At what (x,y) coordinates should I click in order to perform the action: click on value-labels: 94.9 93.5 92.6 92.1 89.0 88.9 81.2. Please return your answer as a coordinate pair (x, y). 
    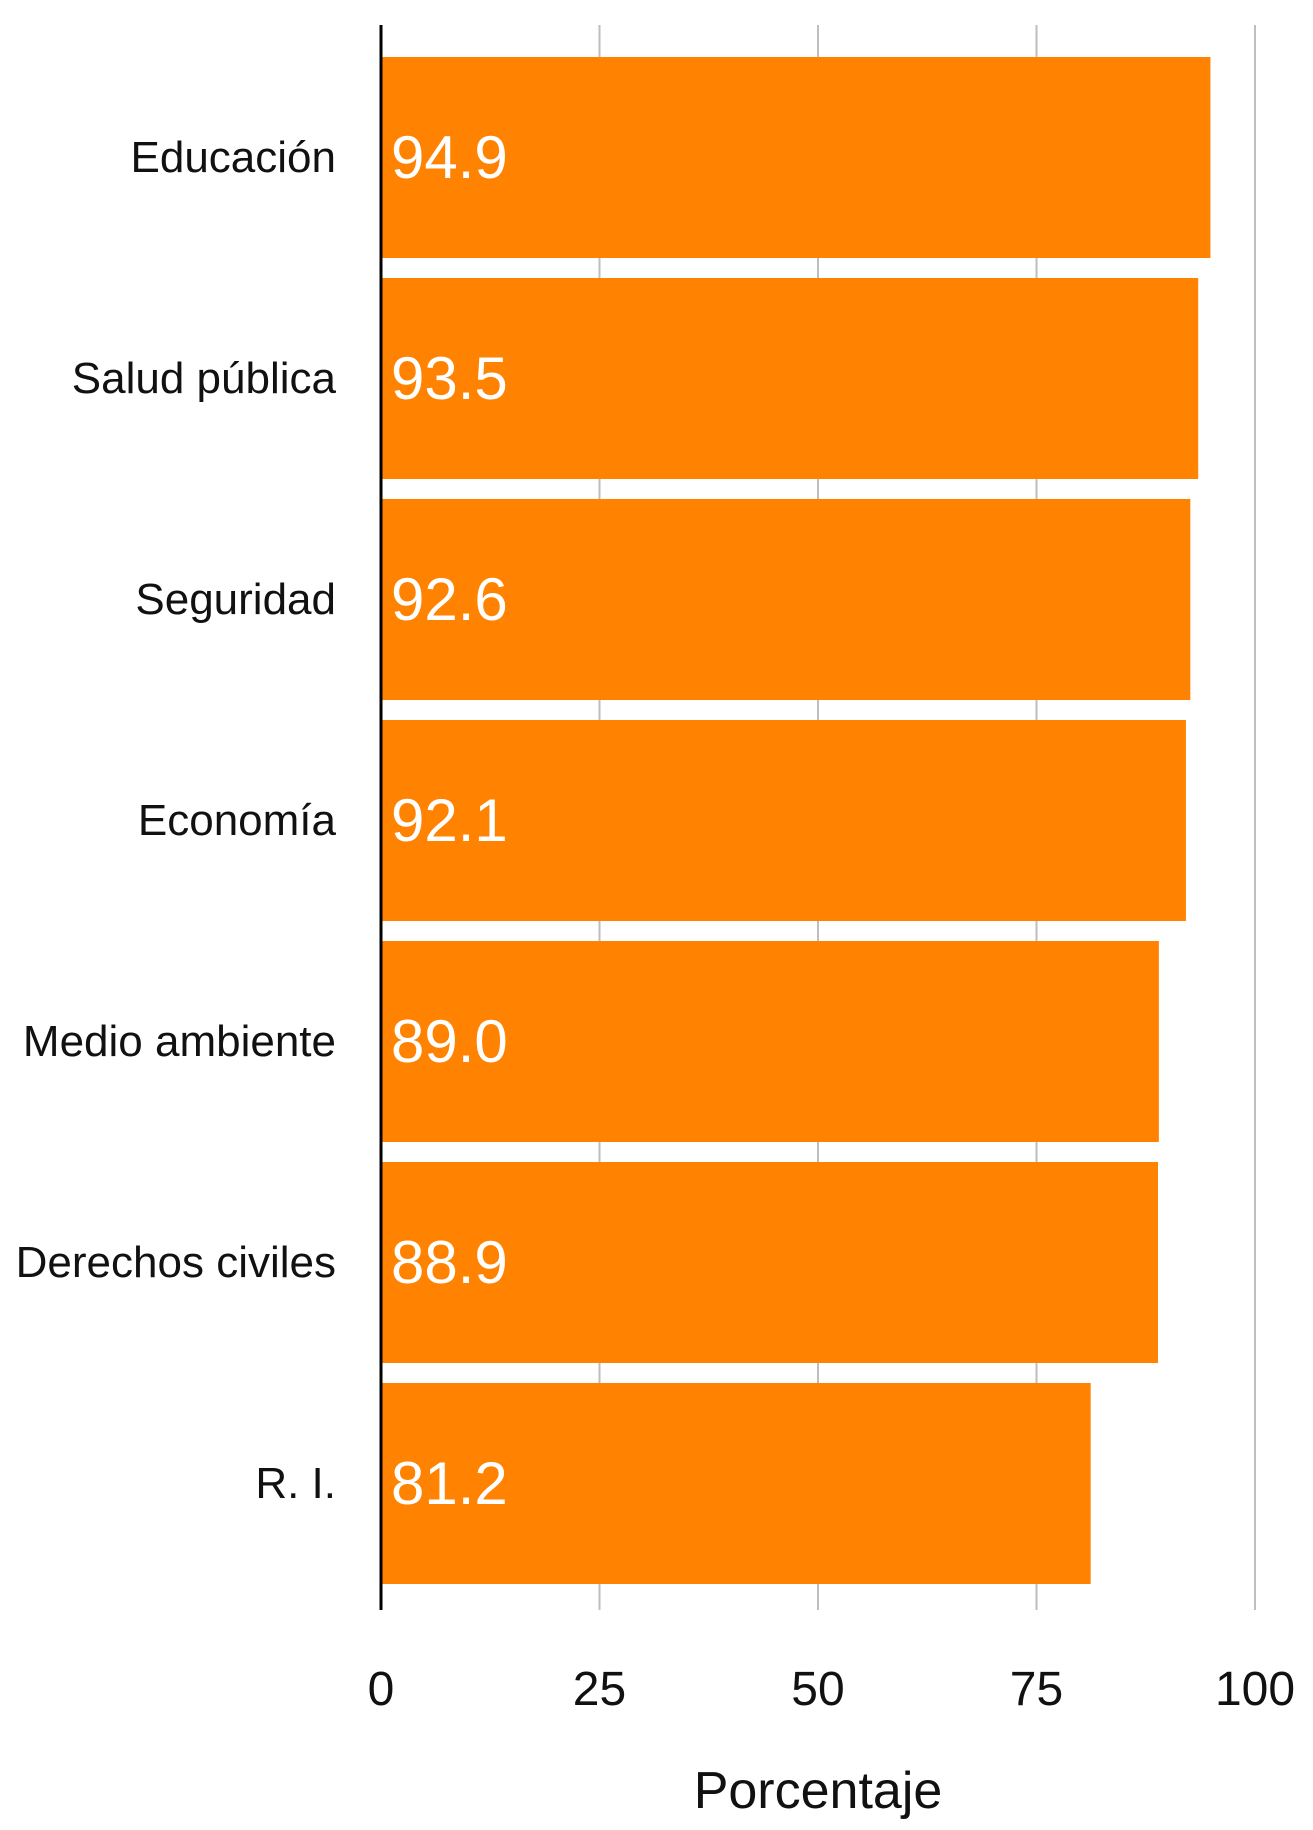
    Looking at the image, I should click on (449, 820).